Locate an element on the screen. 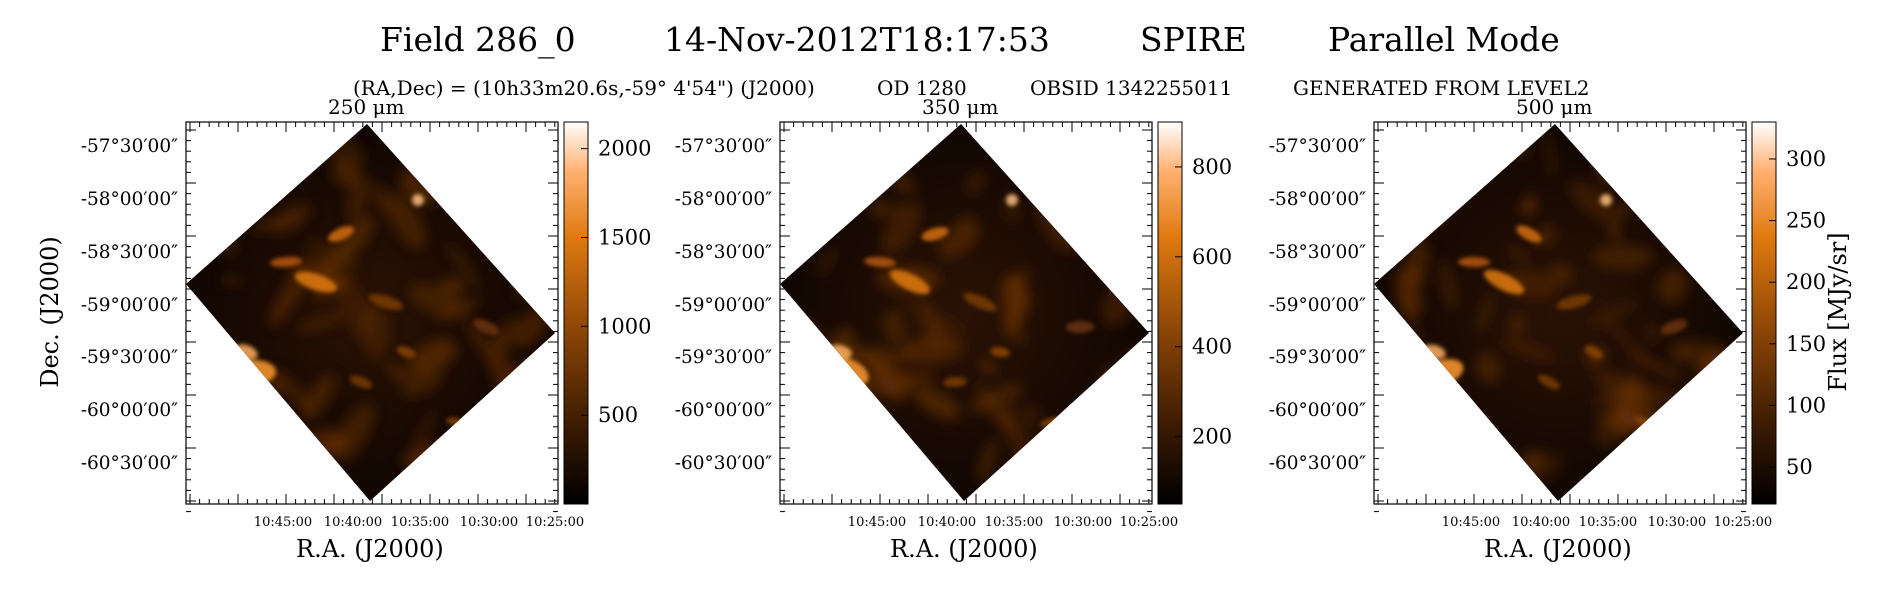 The image size is (1900, 593). colorbar-tick-label: 250 is located at coordinates (1806, 221).